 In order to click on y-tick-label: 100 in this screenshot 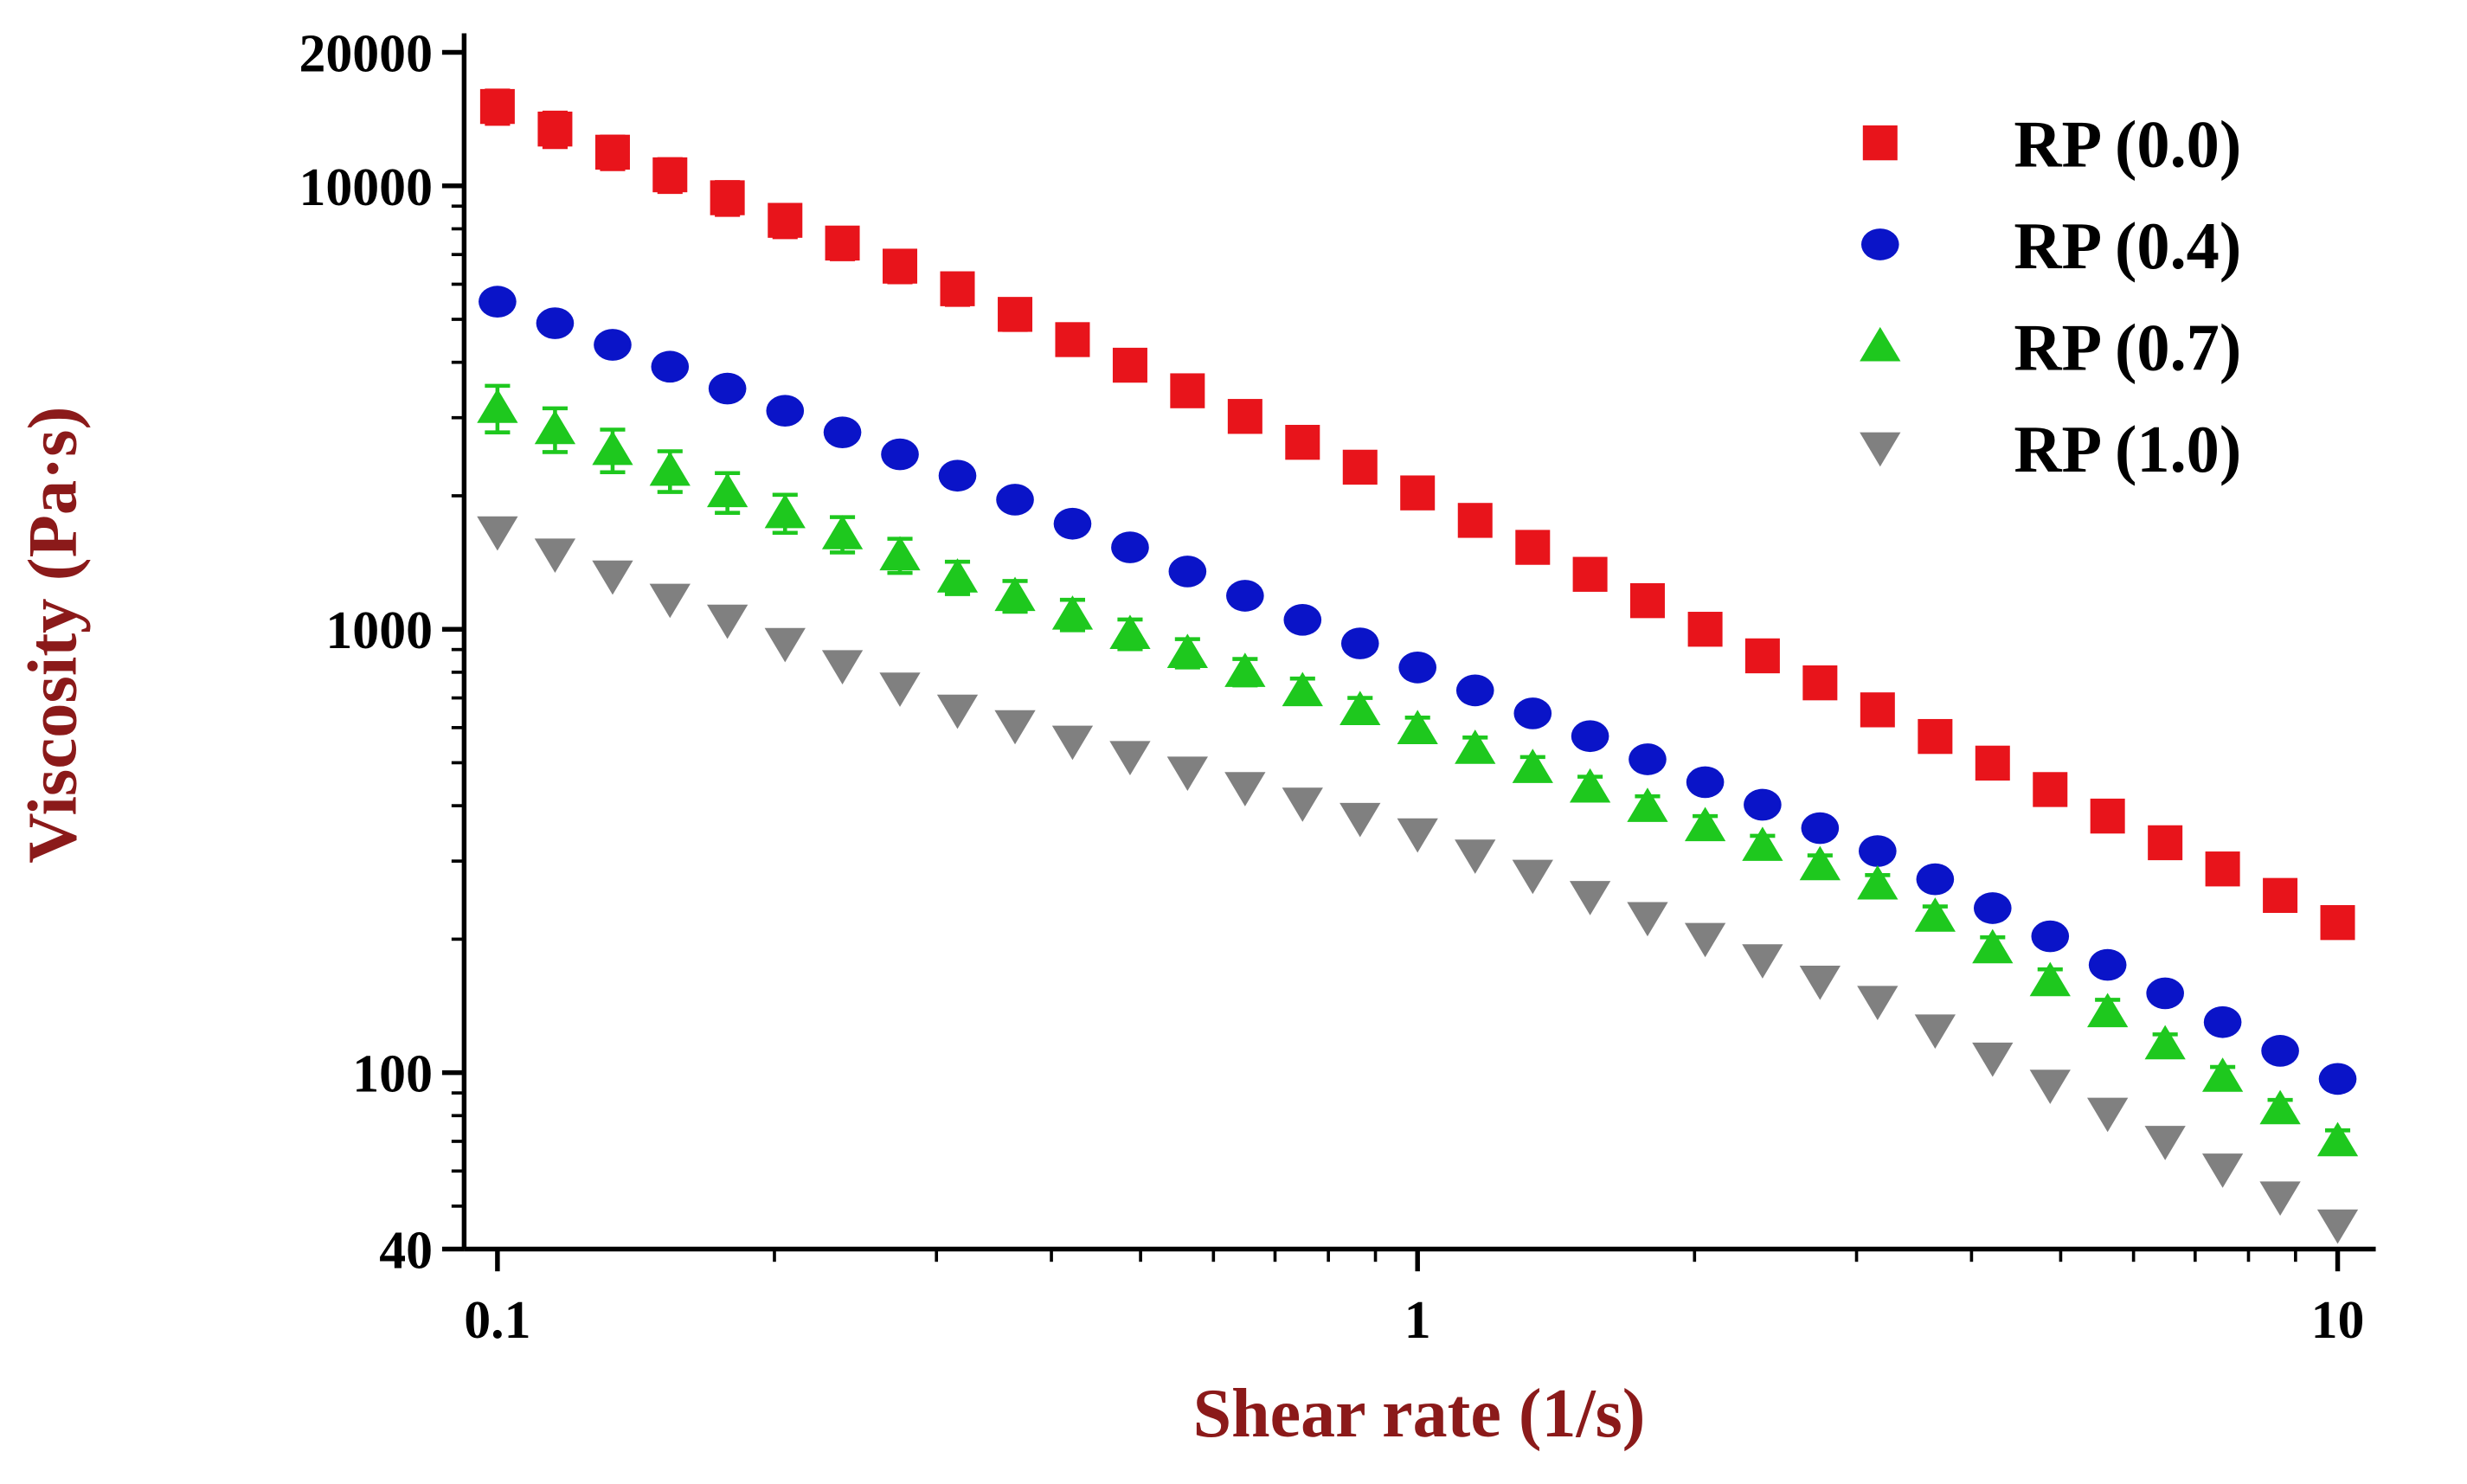, I will do `click(392, 1074)`.